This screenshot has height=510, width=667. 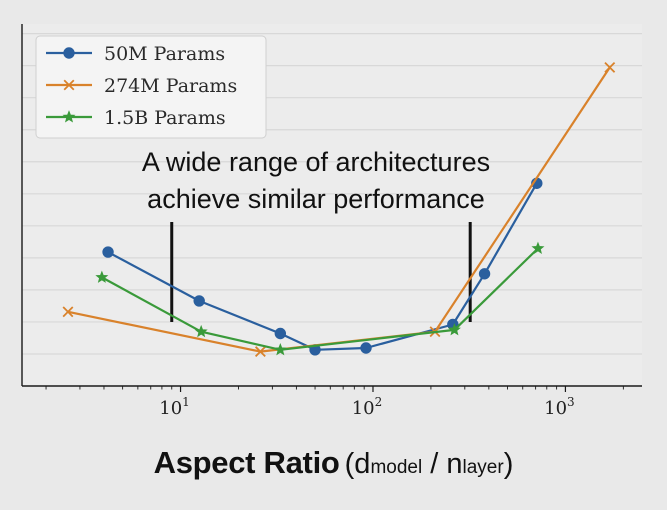 I want to click on d-symbol: d, so click(x=362, y=464).